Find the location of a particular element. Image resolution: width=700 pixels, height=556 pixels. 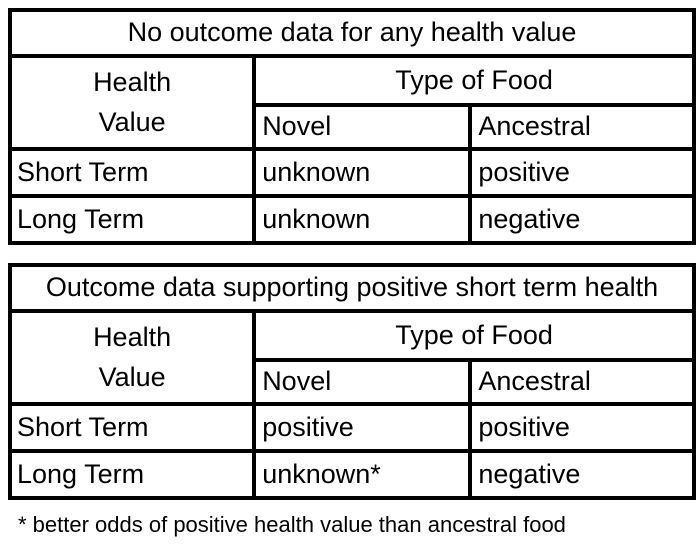

cell-long-term-novel: unknown* is located at coordinates (362, 474).